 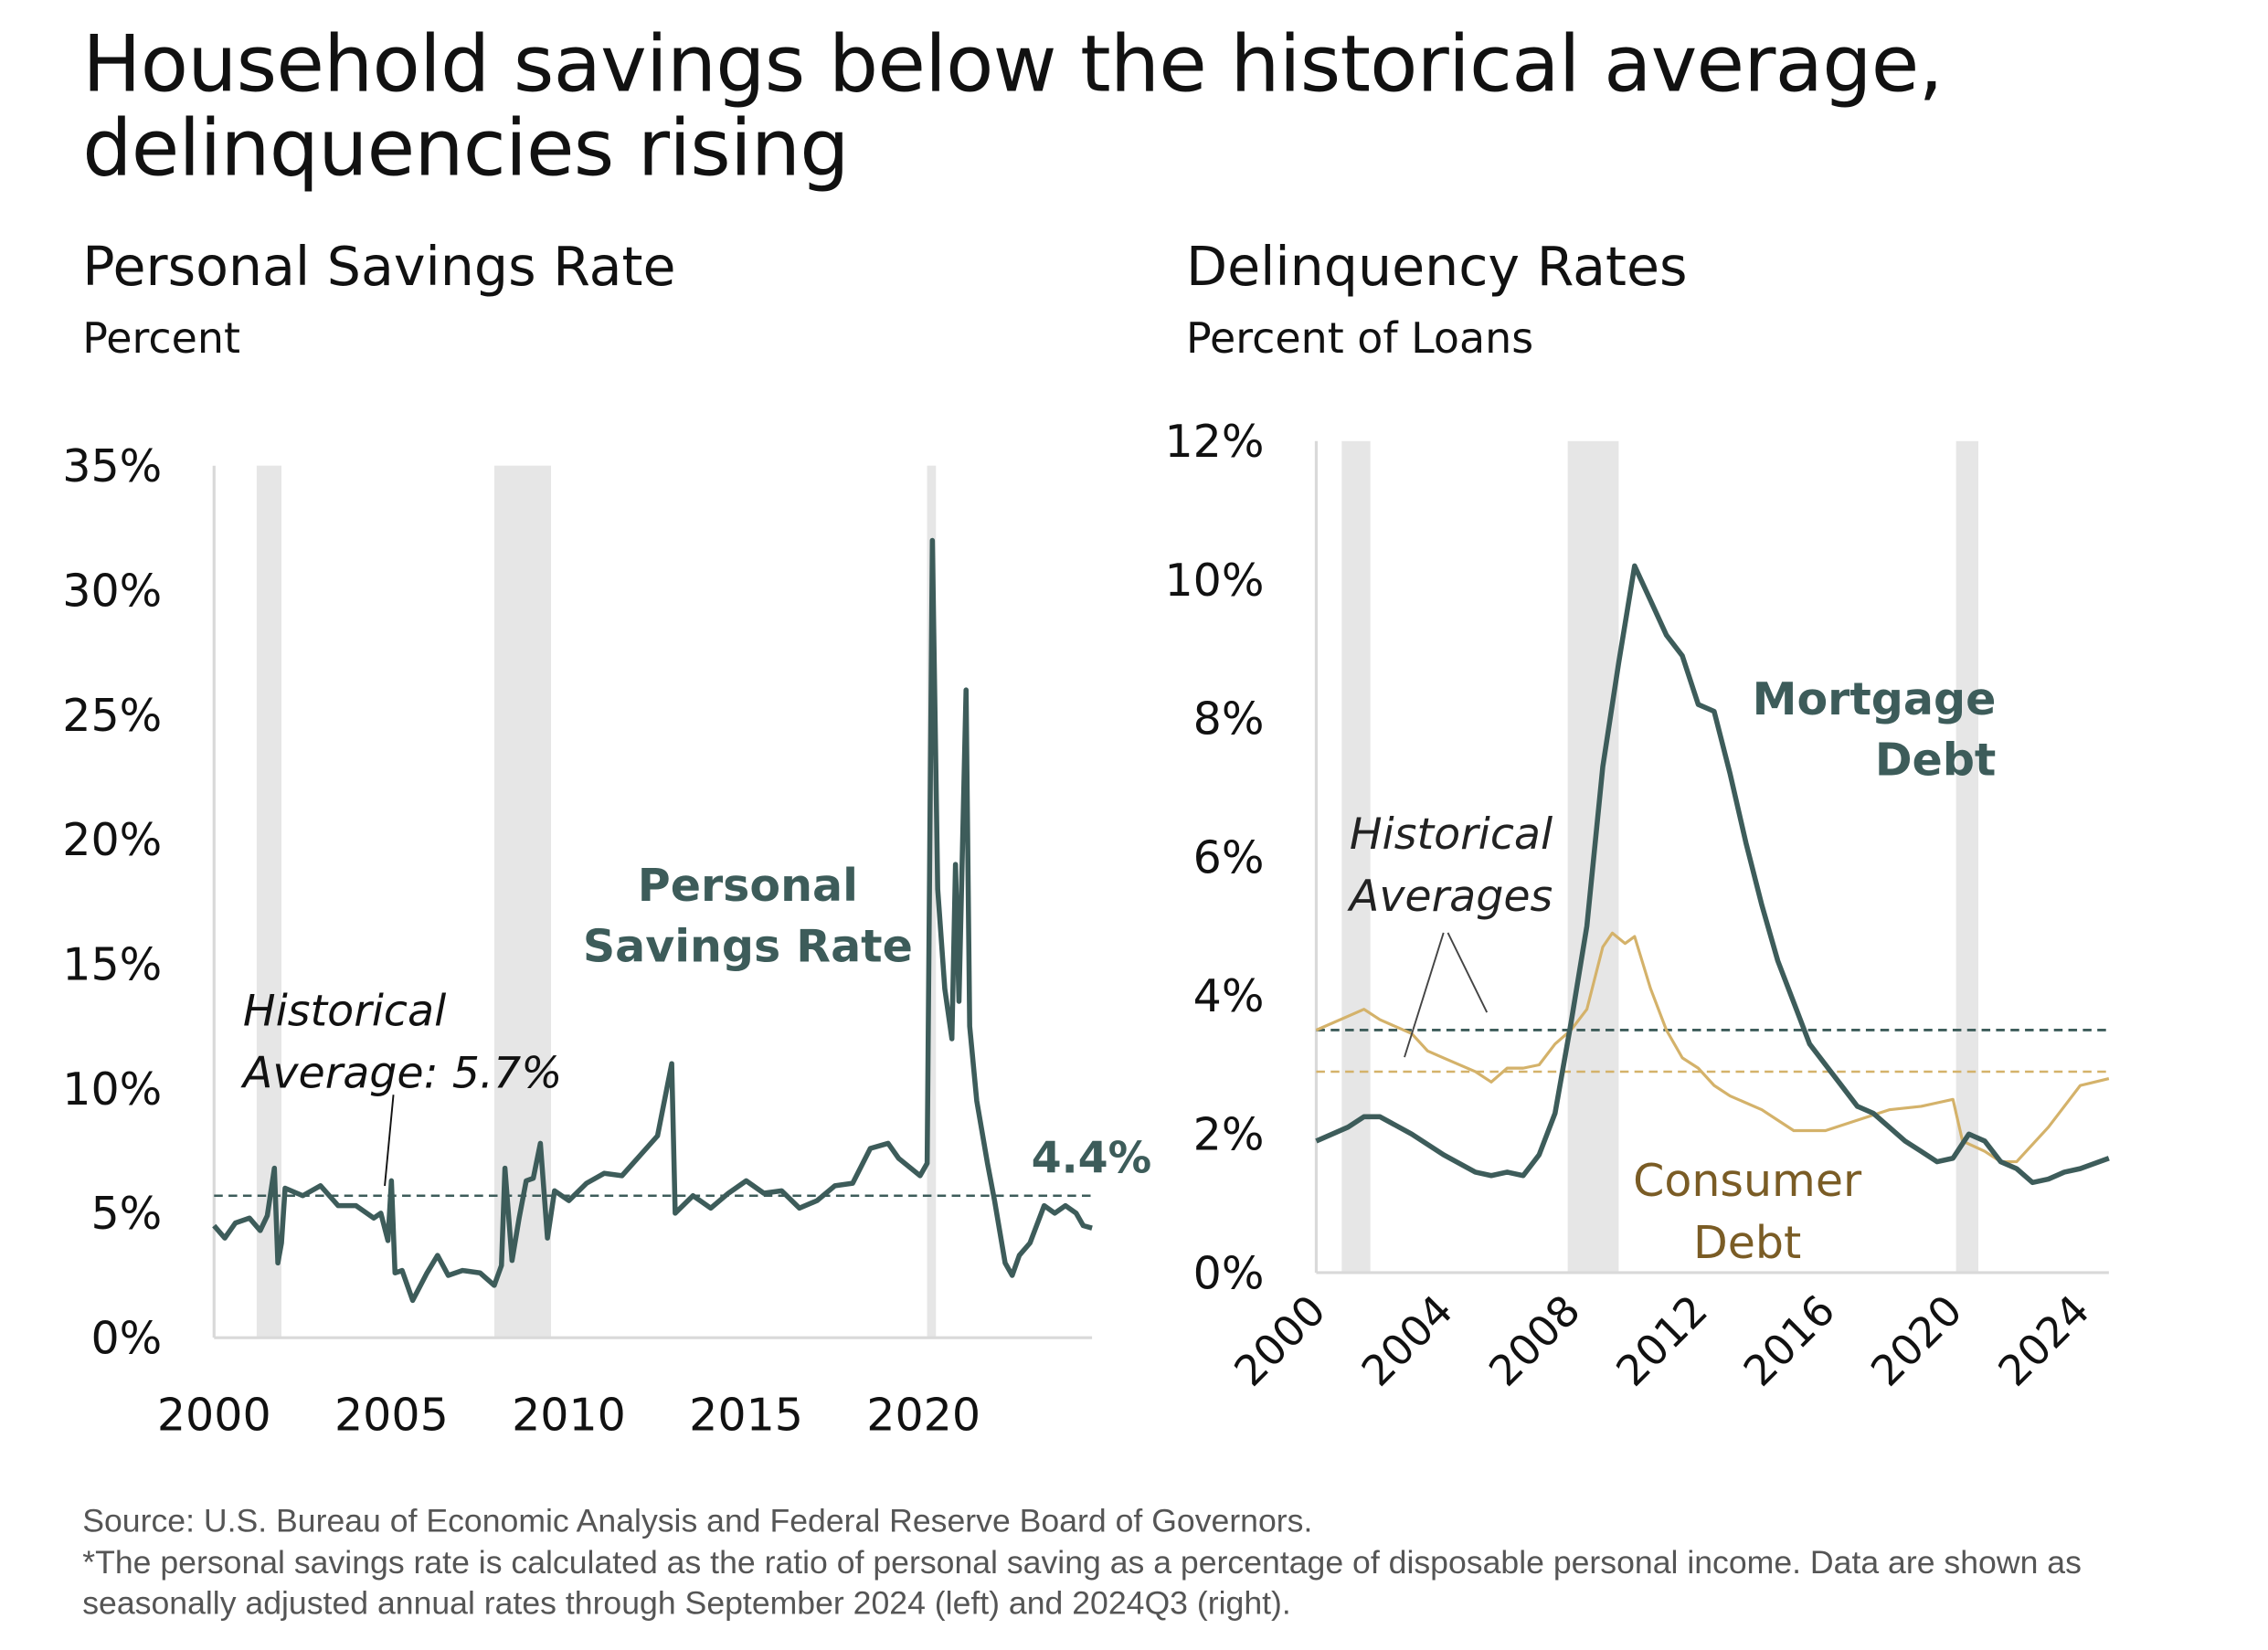 I want to click on right-y-tick-label: 12%, so click(x=1214, y=441).